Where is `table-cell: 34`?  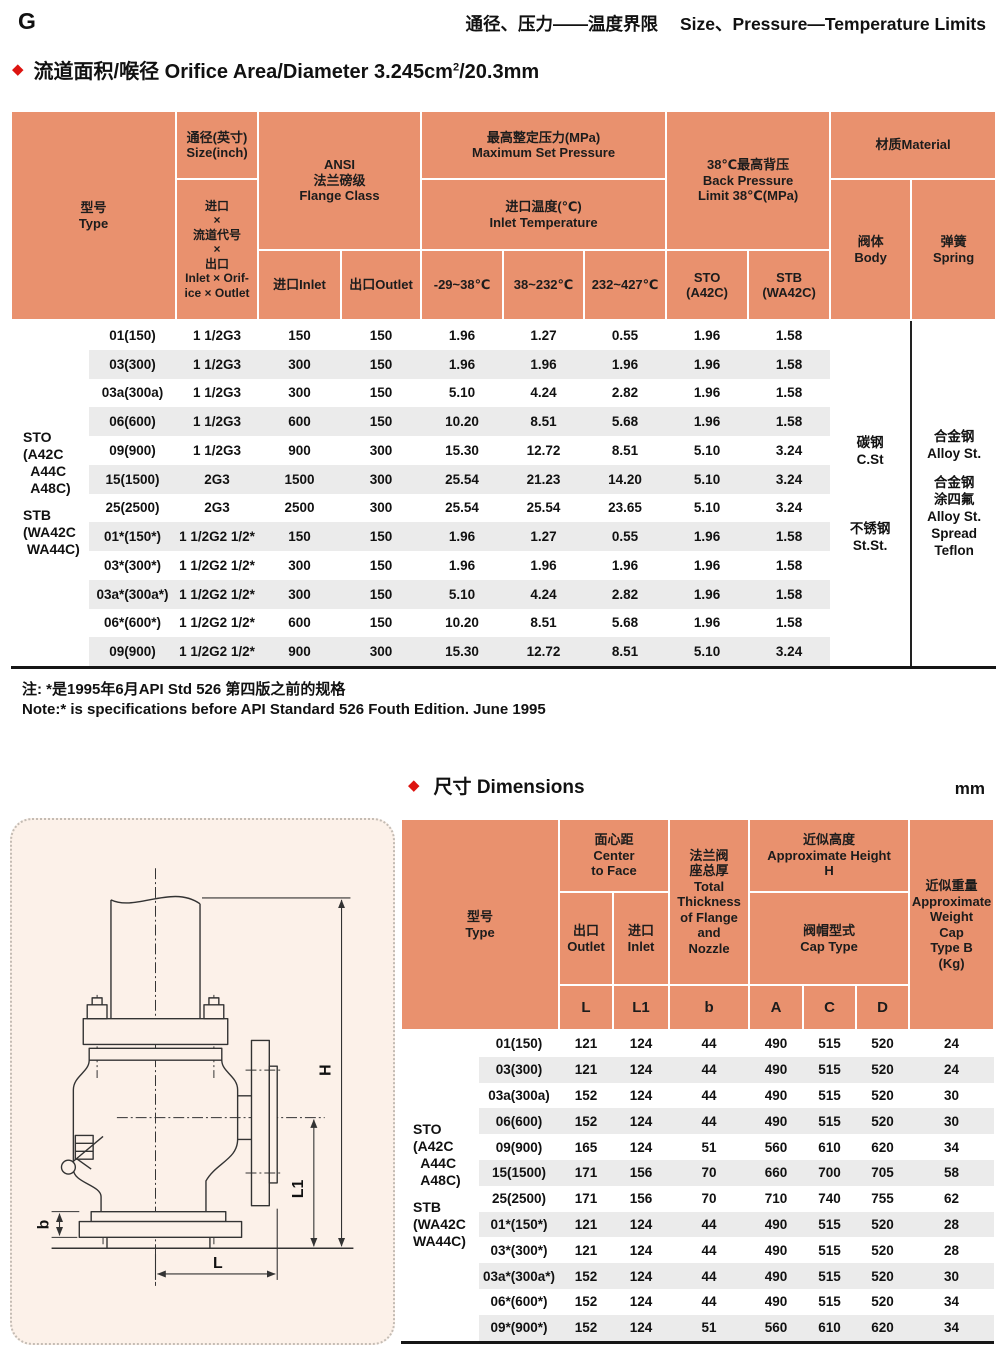
table-cell: 34 is located at coordinates (952, 1302).